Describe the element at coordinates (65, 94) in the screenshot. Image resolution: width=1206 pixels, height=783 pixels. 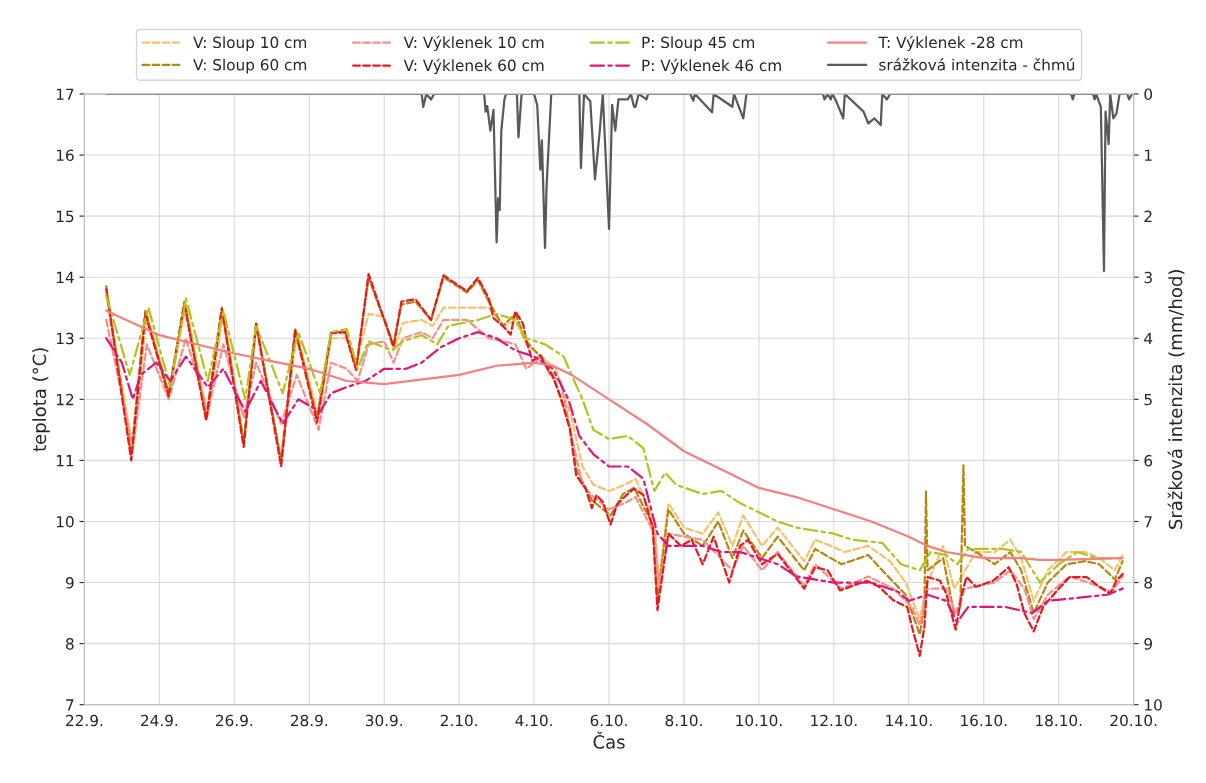
I see `y-tick-label: 17` at that location.